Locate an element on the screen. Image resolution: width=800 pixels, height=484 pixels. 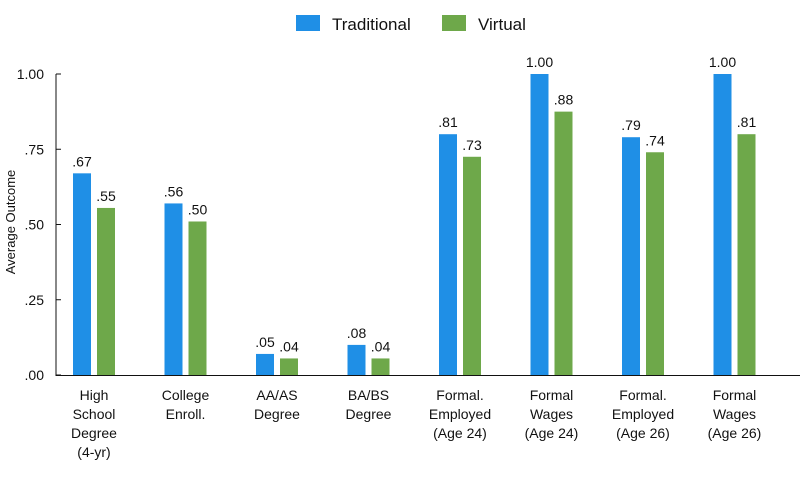
y-tick-label: .25 is located at coordinates (35, 300).